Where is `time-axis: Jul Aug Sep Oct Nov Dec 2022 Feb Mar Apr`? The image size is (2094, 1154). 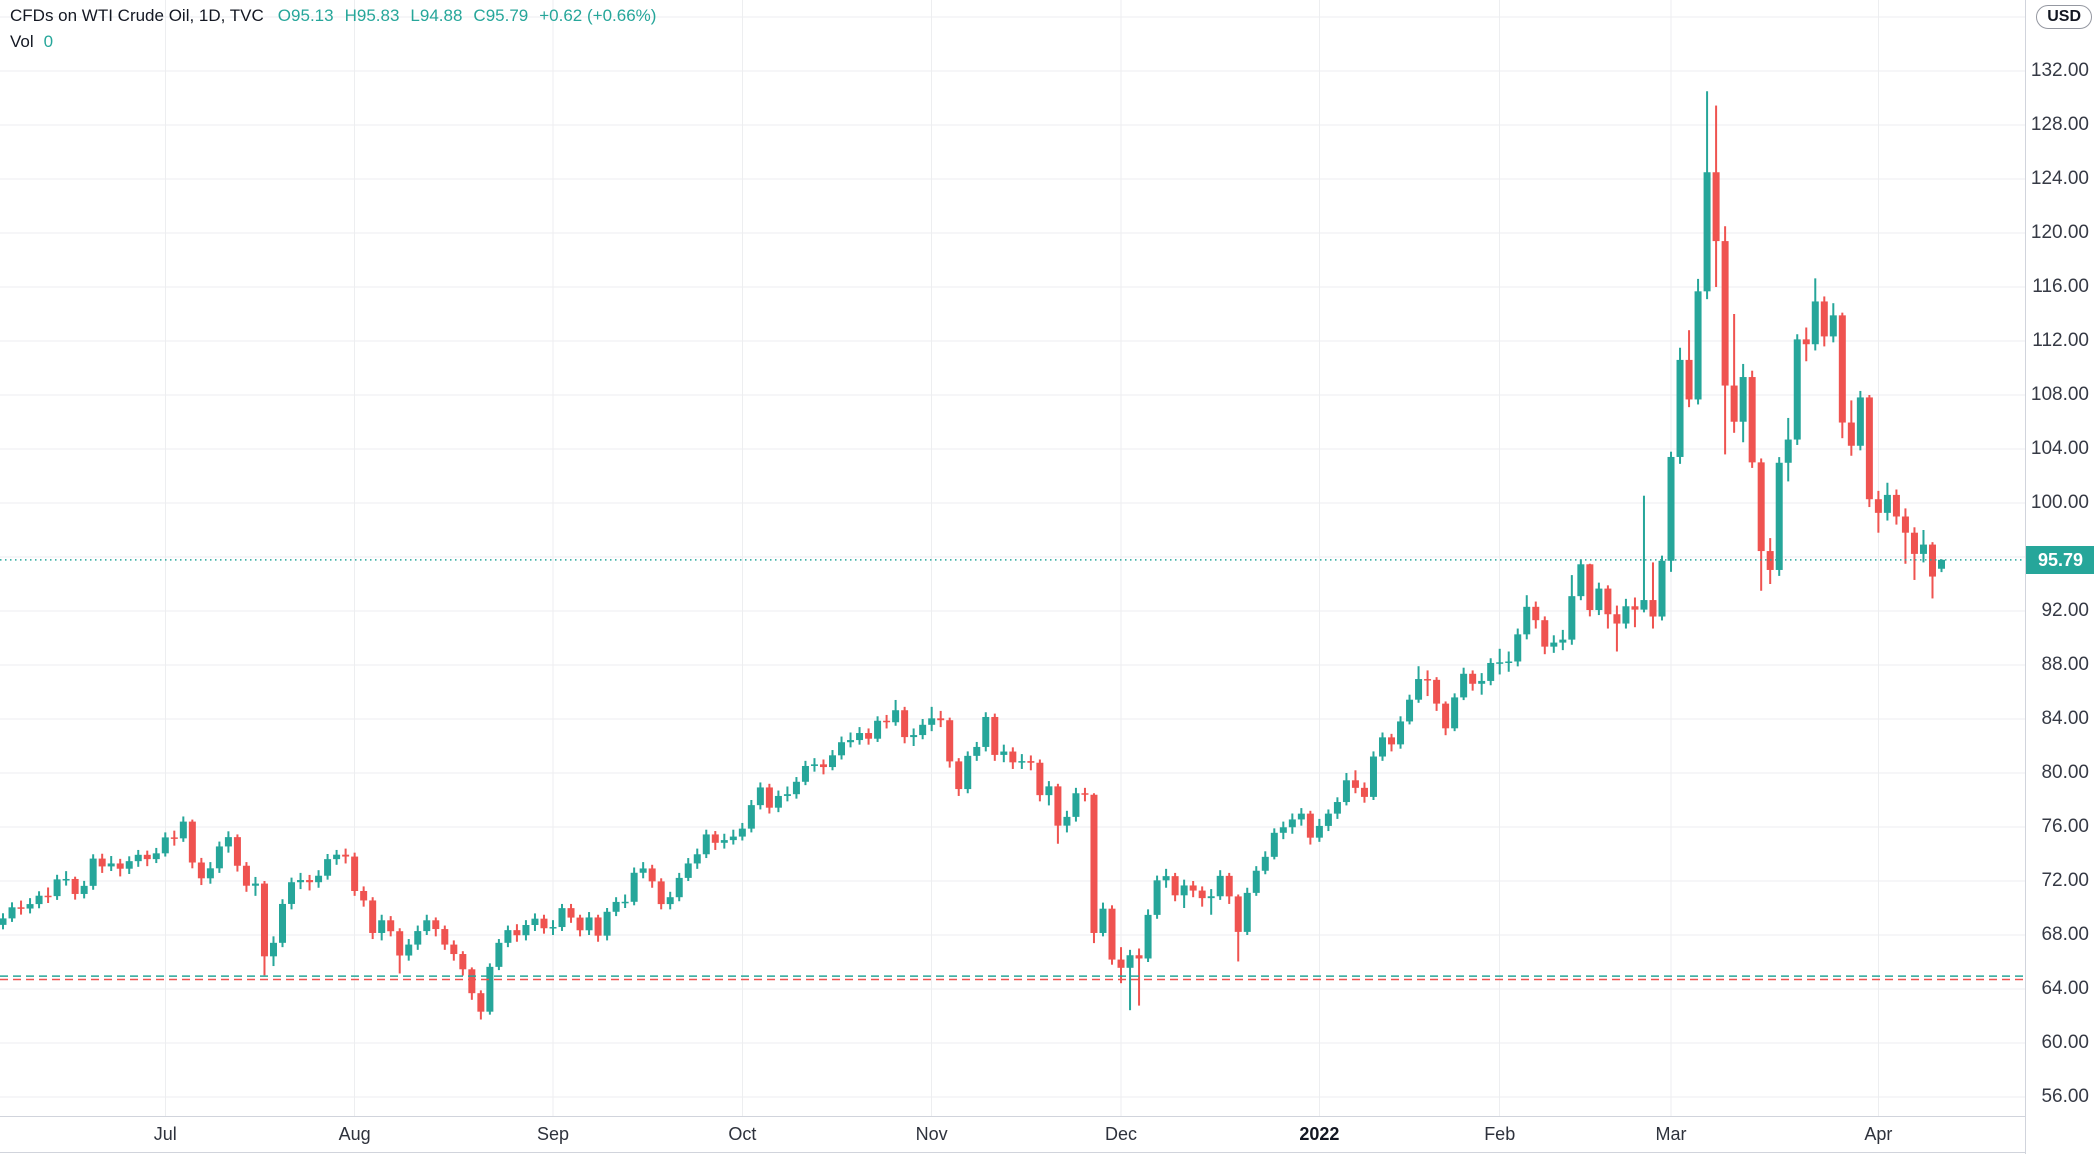
time-axis: Jul Aug Sep Oct Nov Dec 2022 Feb Mar Apr is located at coordinates (1047, 1134).